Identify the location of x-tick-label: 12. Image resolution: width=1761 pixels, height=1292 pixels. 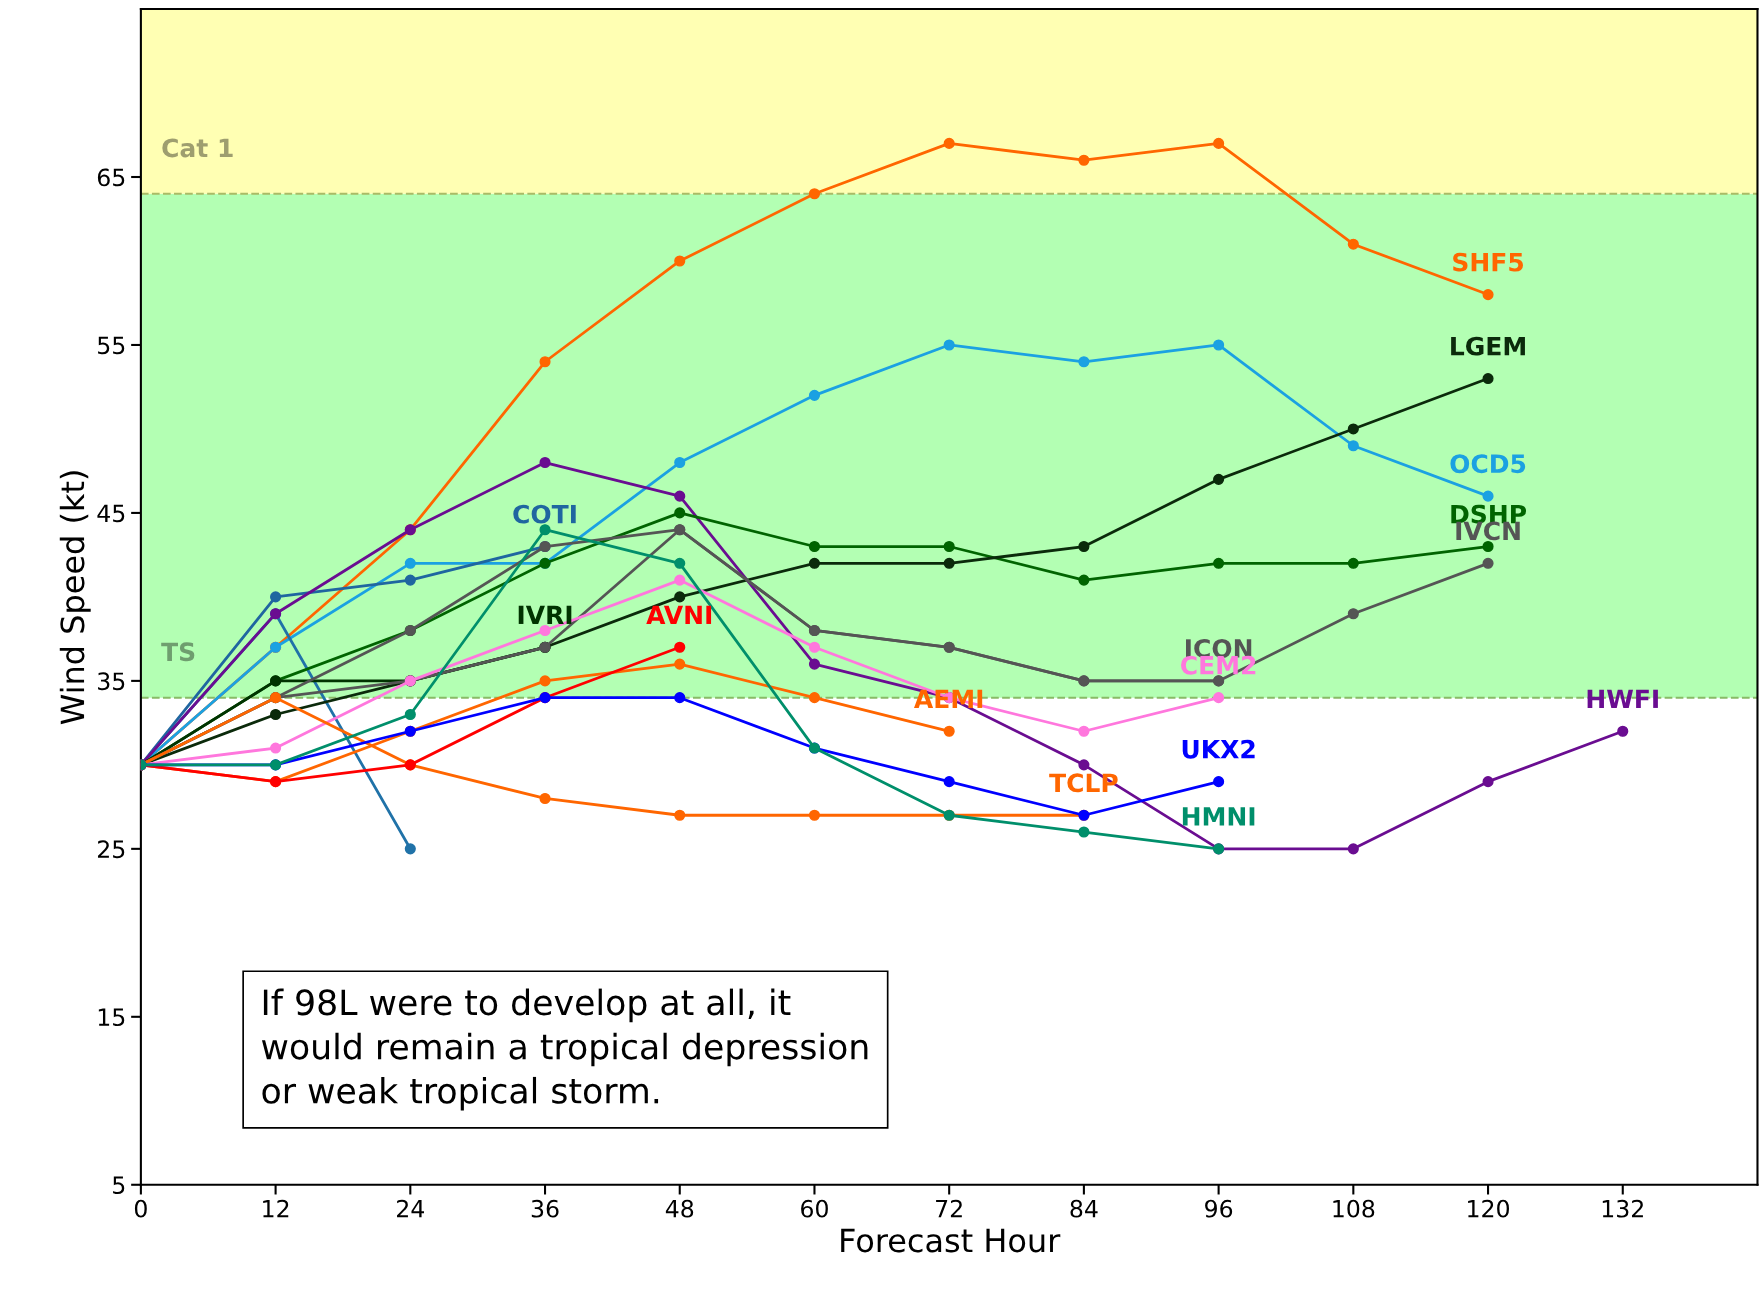
(276, 1208).